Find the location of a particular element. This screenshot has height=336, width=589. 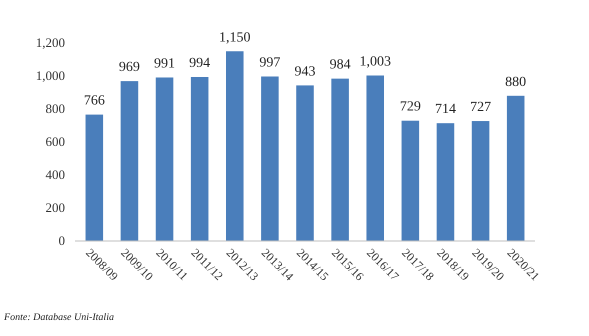

y-tick-label: 1,000 is located at coordinates (50, 76).